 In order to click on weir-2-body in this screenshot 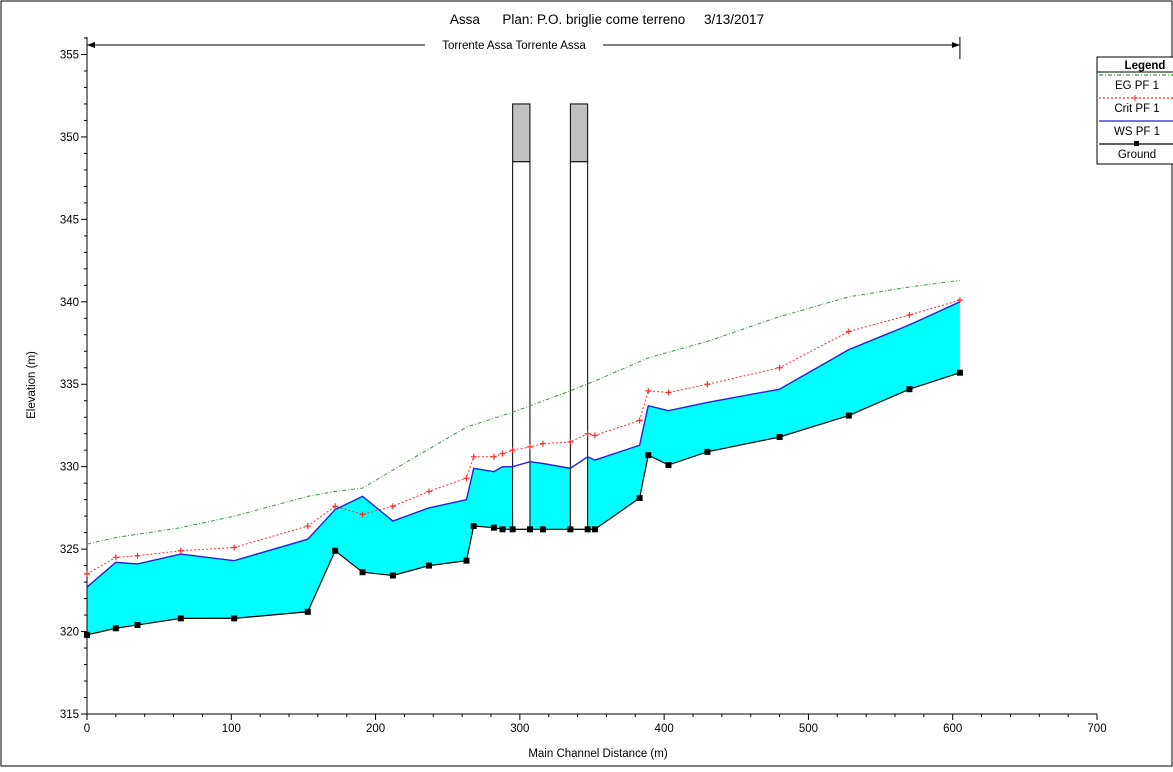, I will do `click(579, 345)`.